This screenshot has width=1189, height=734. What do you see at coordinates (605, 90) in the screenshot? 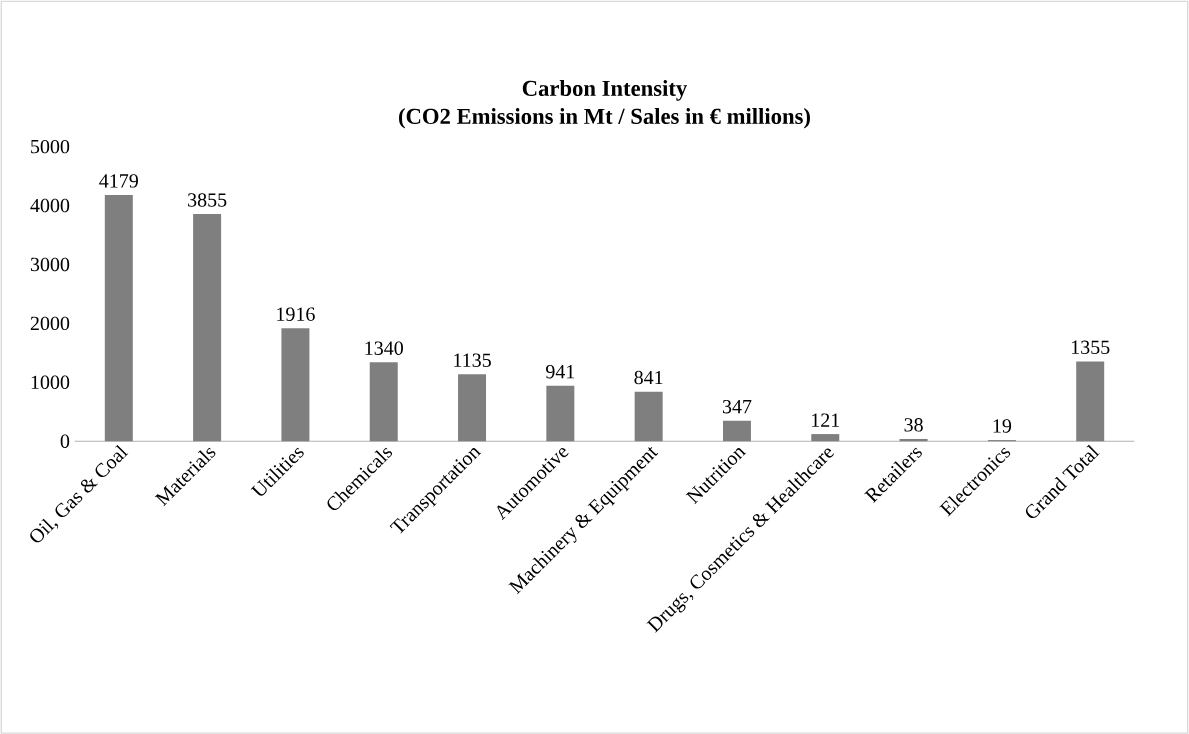
I see `chart-title: Carbon Intensity` at bounding box center [605, 90].